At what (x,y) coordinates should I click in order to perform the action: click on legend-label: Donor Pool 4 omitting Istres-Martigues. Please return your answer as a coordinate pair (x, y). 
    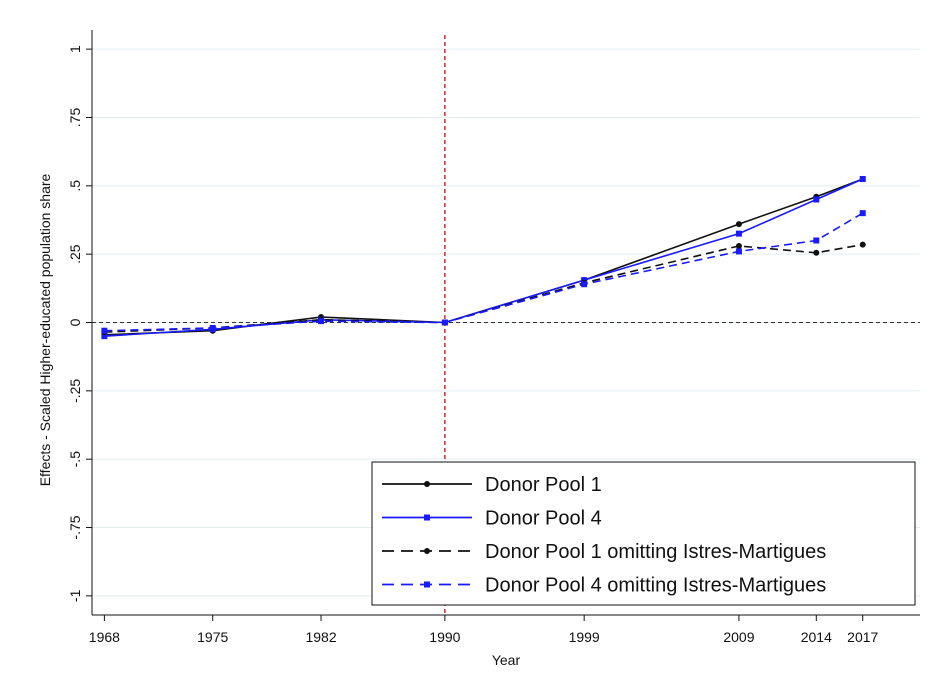
    Looking at the image, I should click on (655, 586).